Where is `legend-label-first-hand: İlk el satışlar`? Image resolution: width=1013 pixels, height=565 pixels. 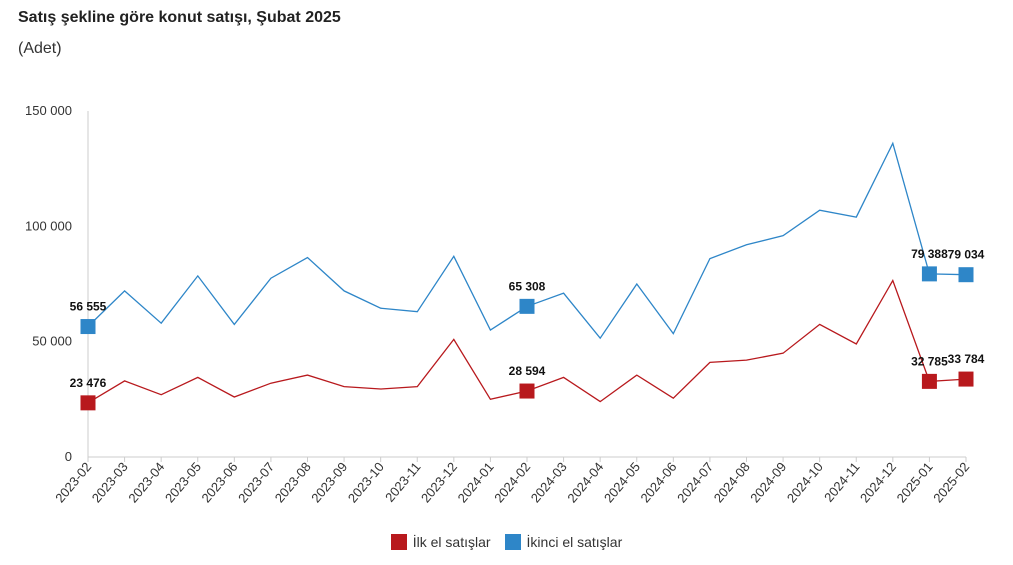 legend-label-first-hand: İlk el satışlar is located at coordinates (451, 542).